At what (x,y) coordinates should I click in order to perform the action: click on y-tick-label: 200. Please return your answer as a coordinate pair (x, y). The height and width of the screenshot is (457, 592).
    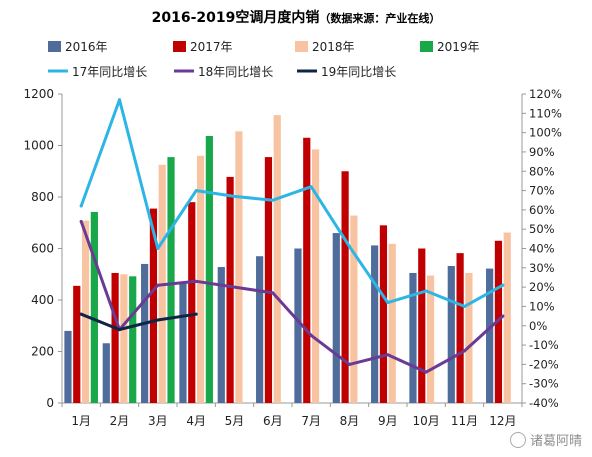
    Looking at the image, I should click on (42, 352).